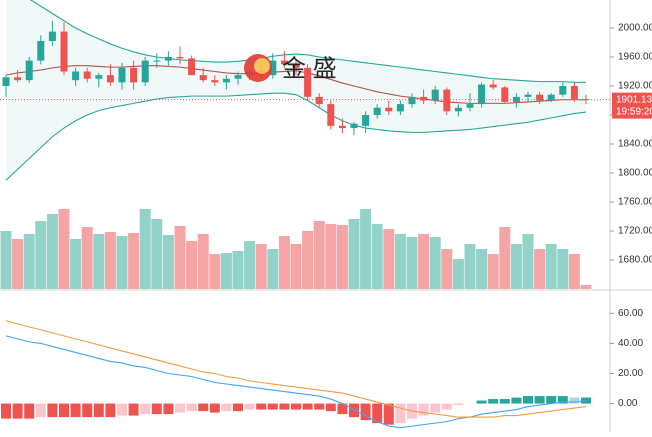  What do you see at coordinates (635, 86) in the screenshot?
I see `y-tick-label: 1920.00` at bounding box center [635, 86].